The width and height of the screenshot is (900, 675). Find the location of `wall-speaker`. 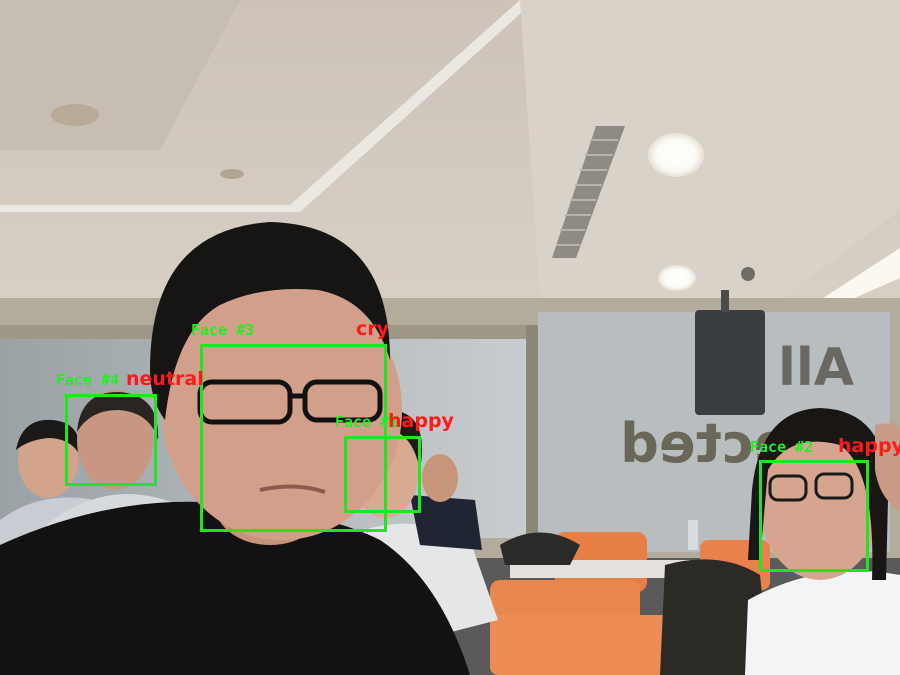

wall-speaker is located at coordinates (730, 362).